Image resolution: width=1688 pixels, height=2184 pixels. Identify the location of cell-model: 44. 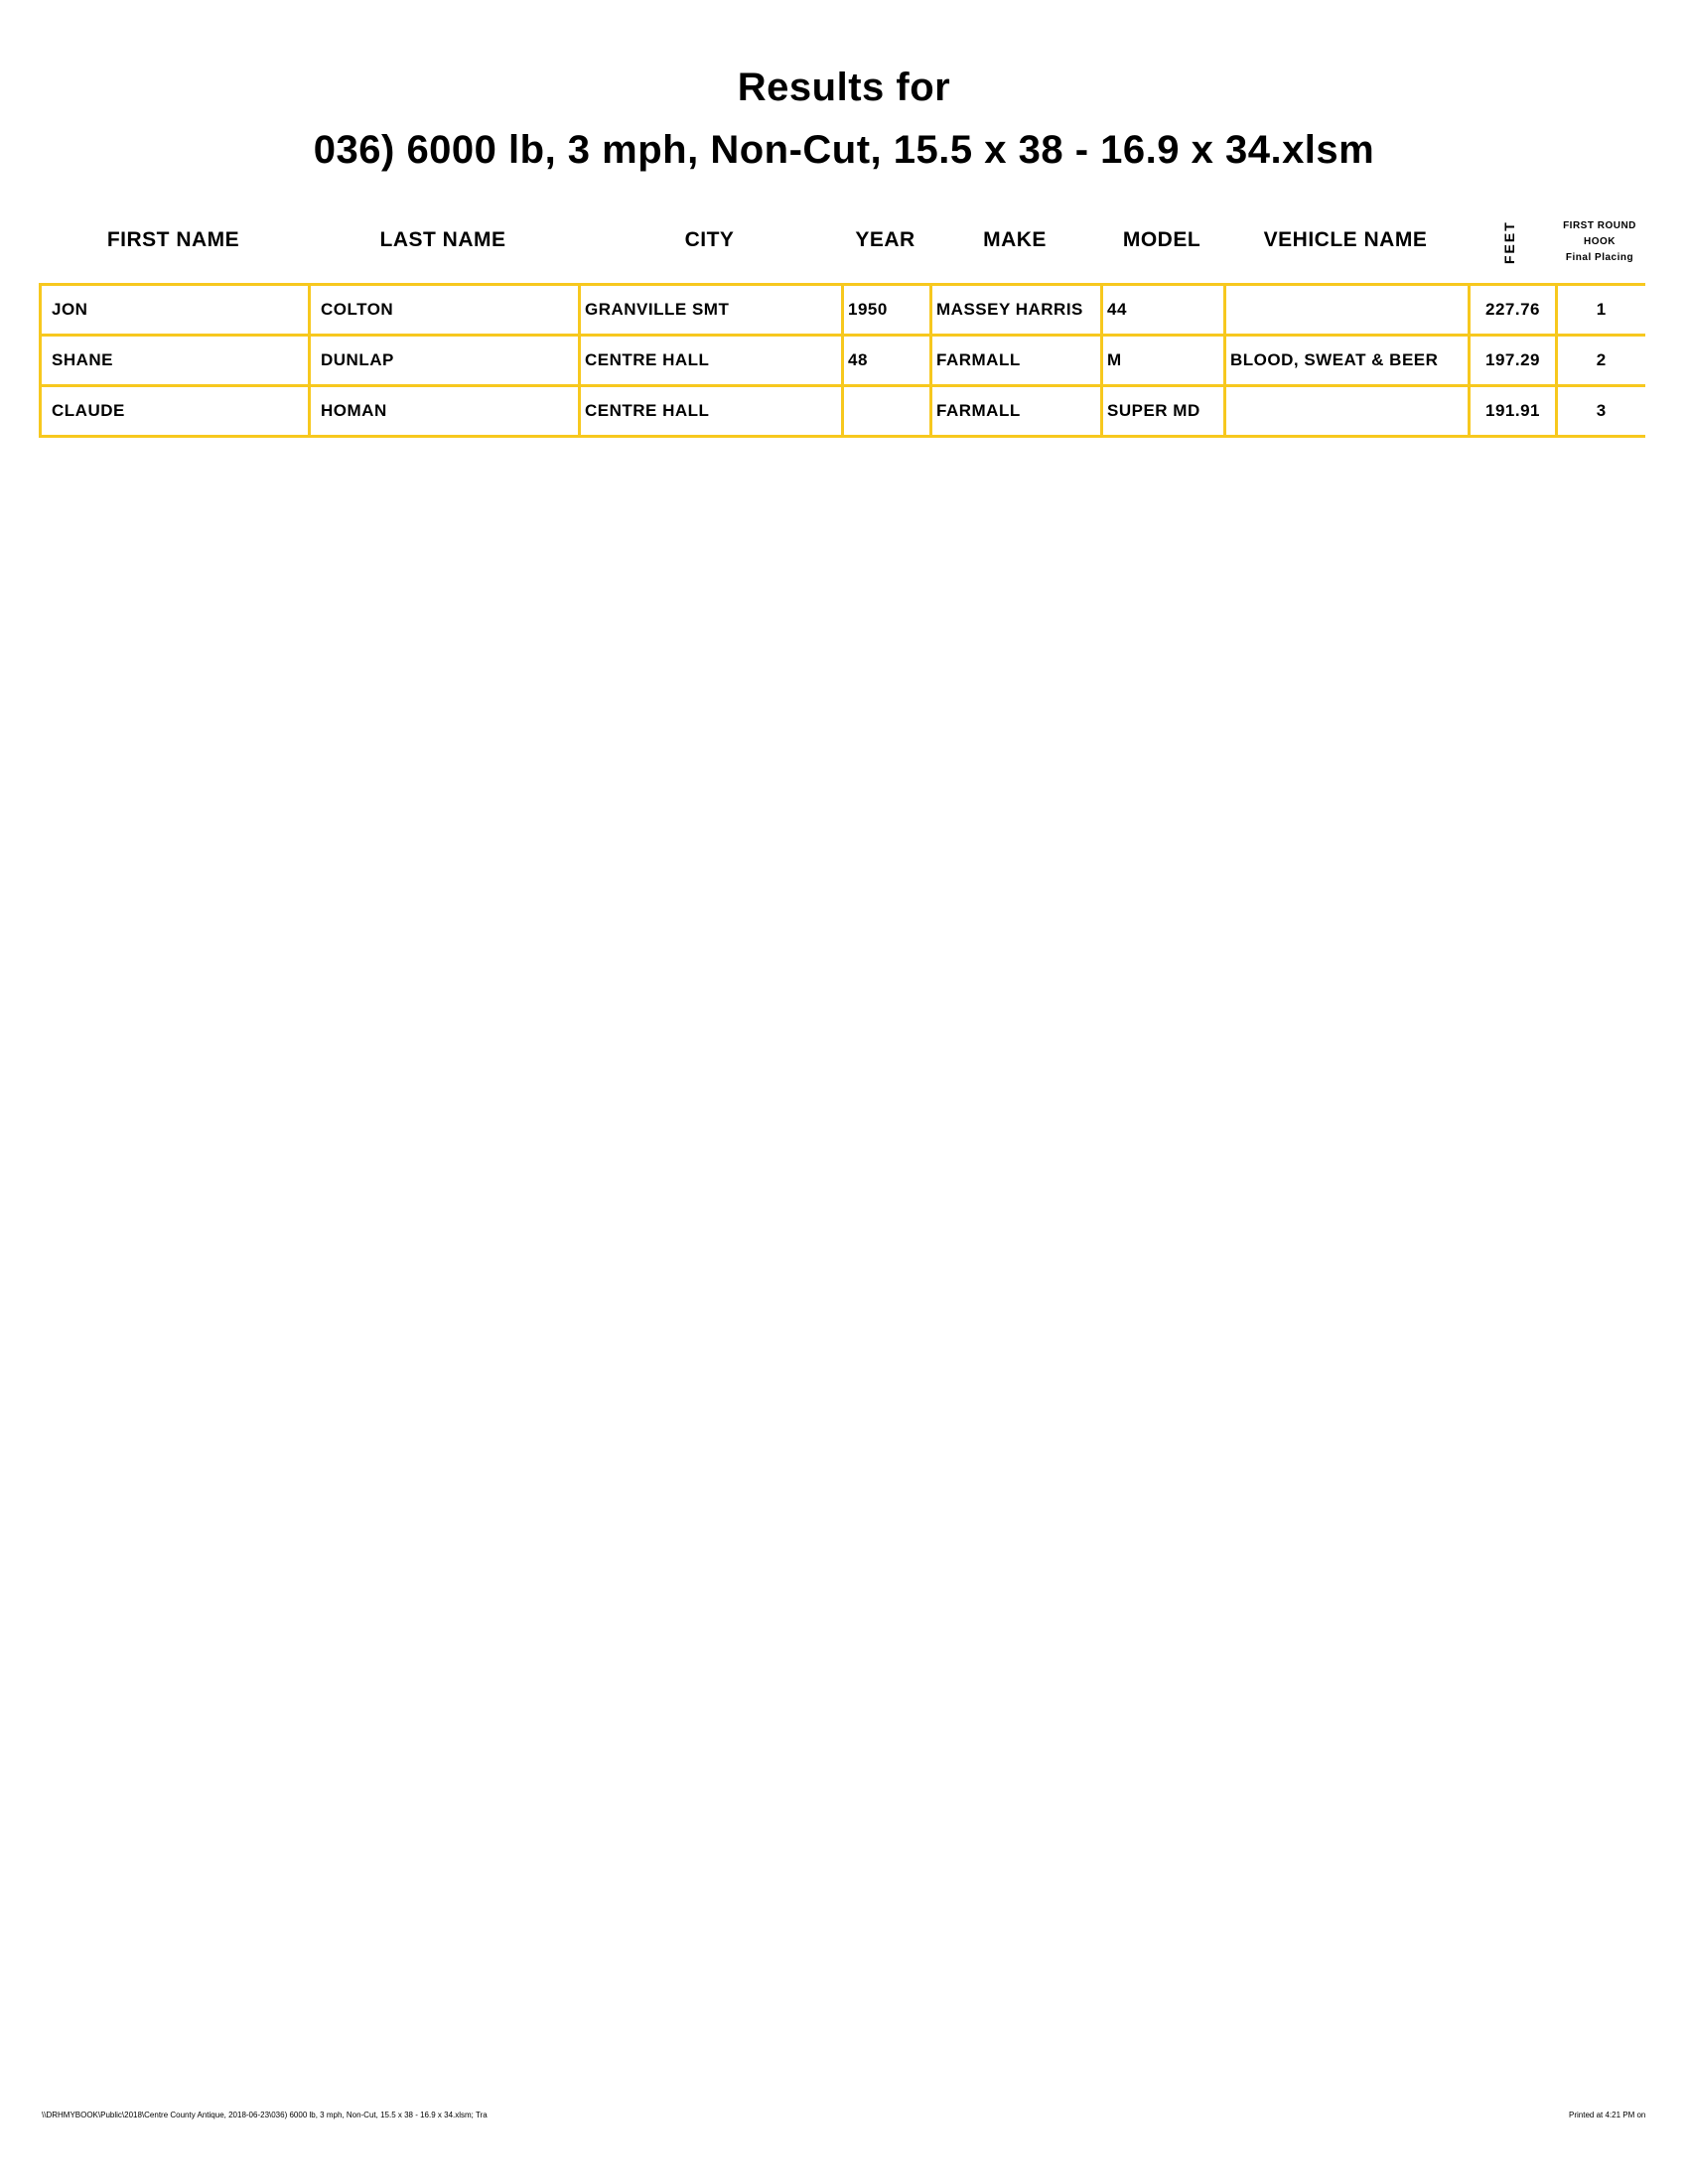
(1163, 310).